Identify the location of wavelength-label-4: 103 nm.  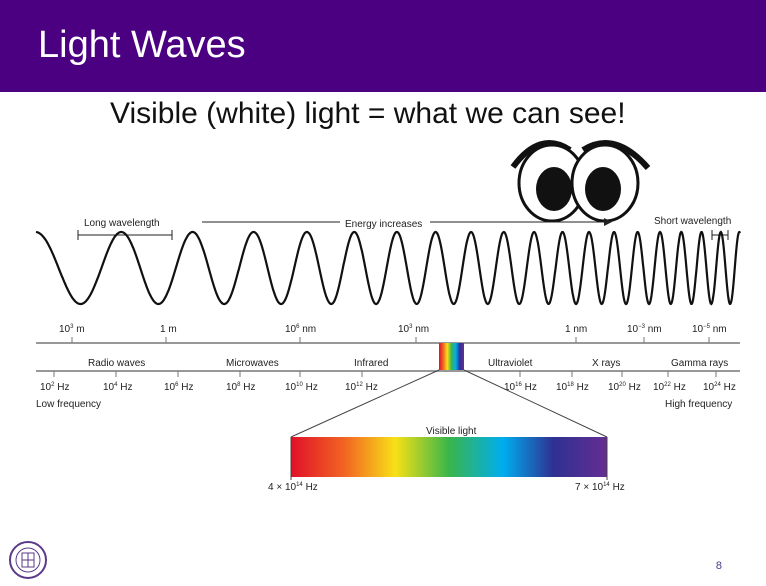
(413, 329).